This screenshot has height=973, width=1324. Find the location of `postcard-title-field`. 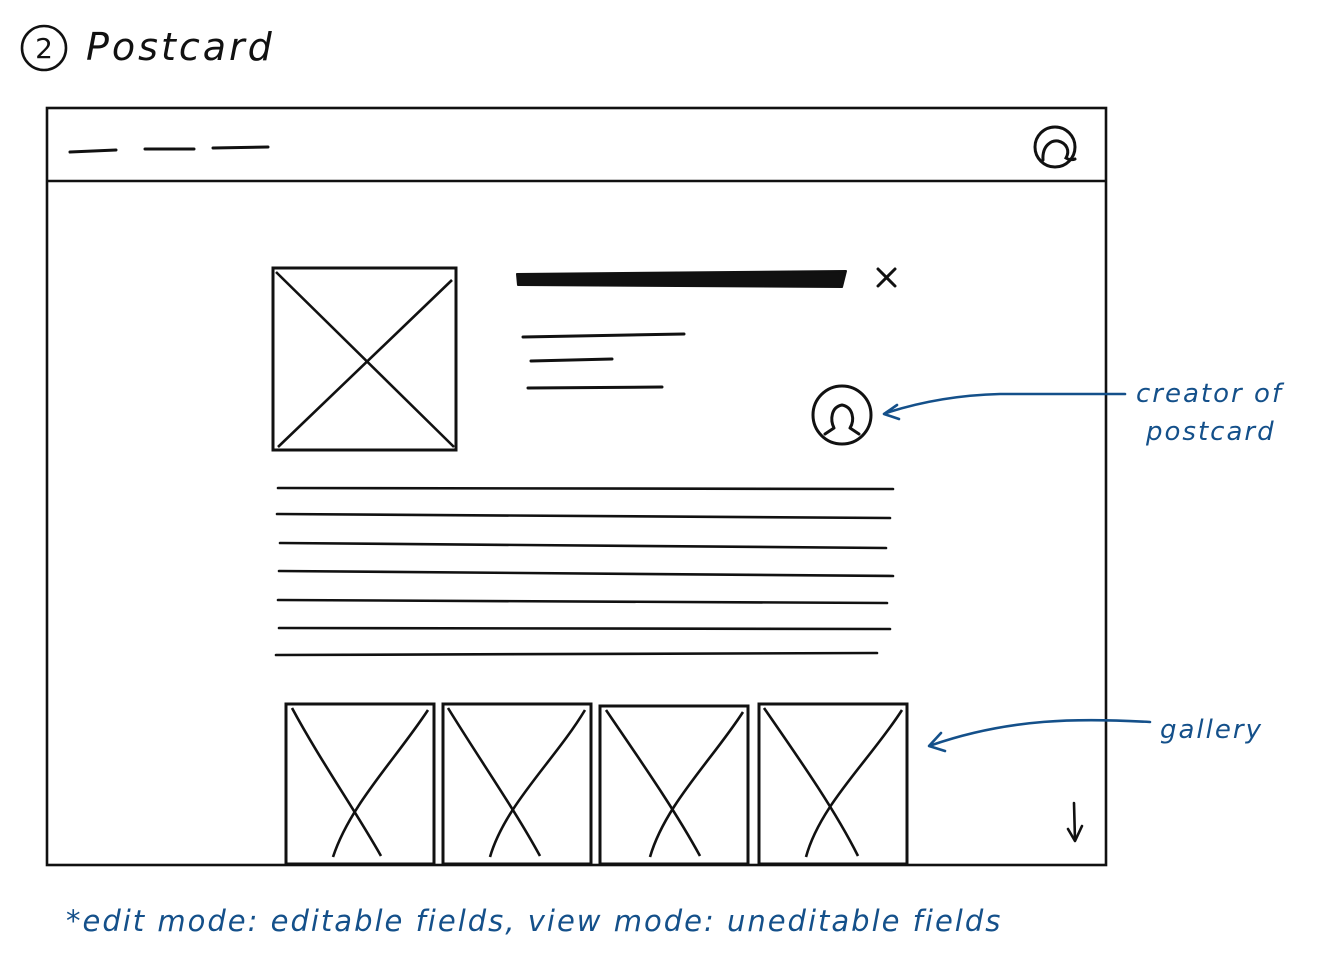

postcard-title-field is located at coordinates (681, 279).